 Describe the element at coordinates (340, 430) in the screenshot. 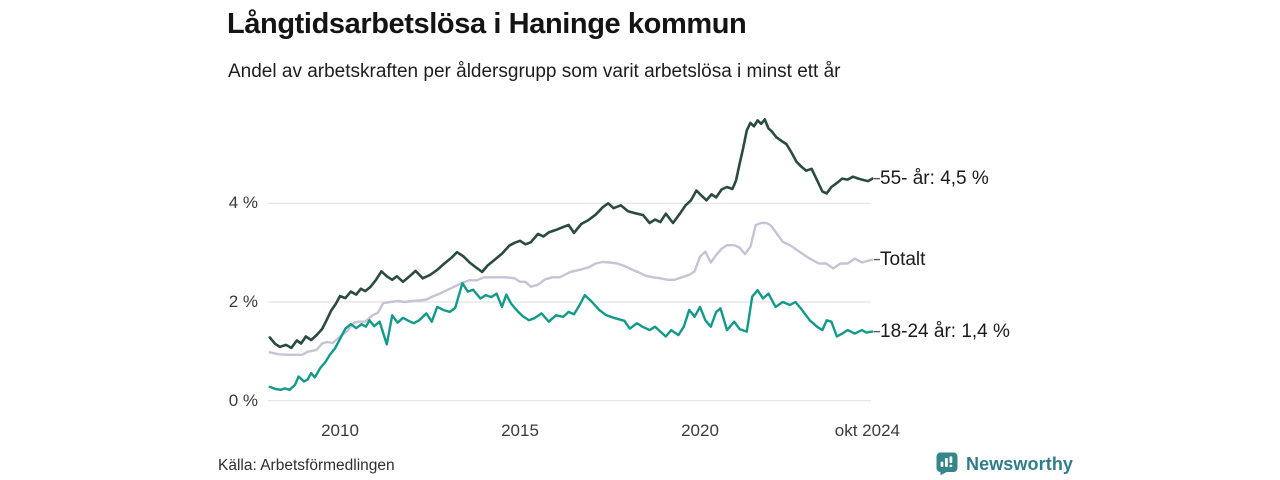

I see `x-axis-tick-label: 2010` at that location.